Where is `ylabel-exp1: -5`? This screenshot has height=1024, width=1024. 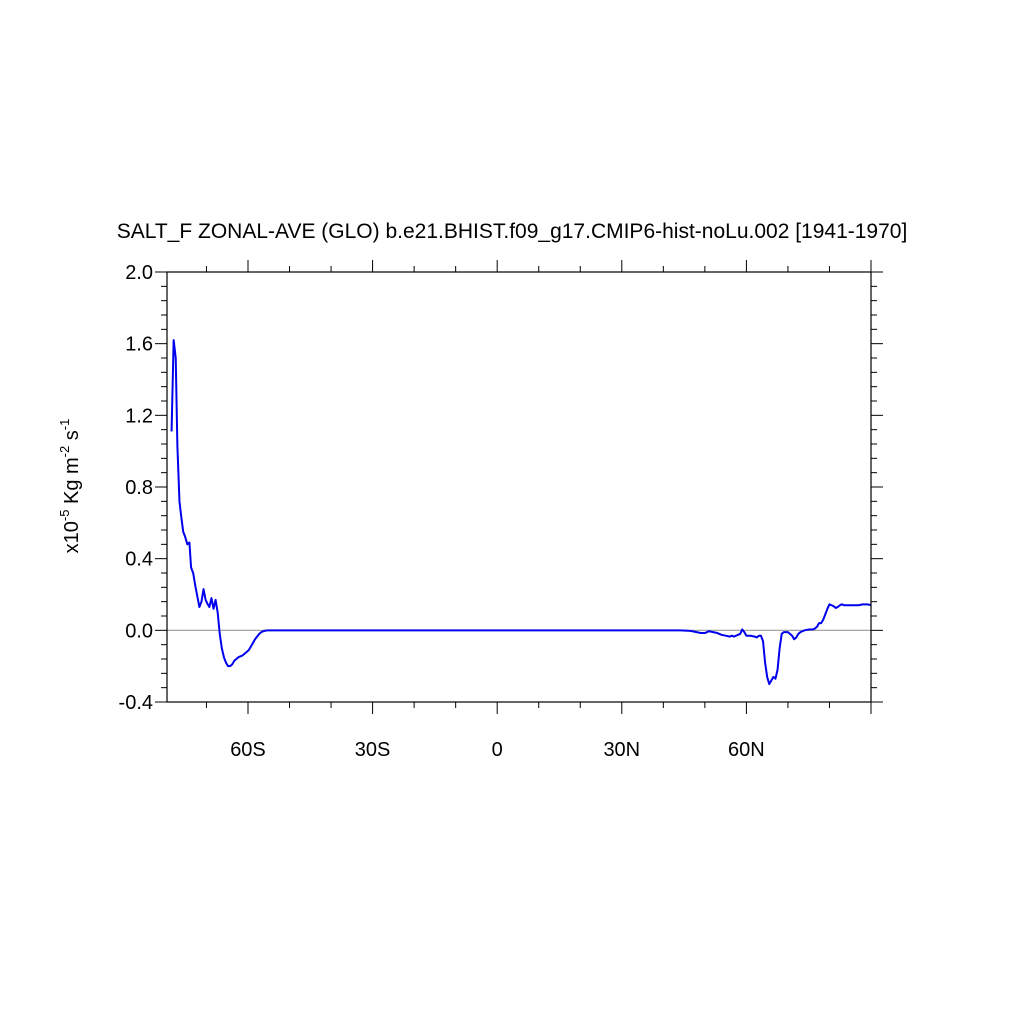
ylabel-exp1: -5 is located at coordinates (64, 516).